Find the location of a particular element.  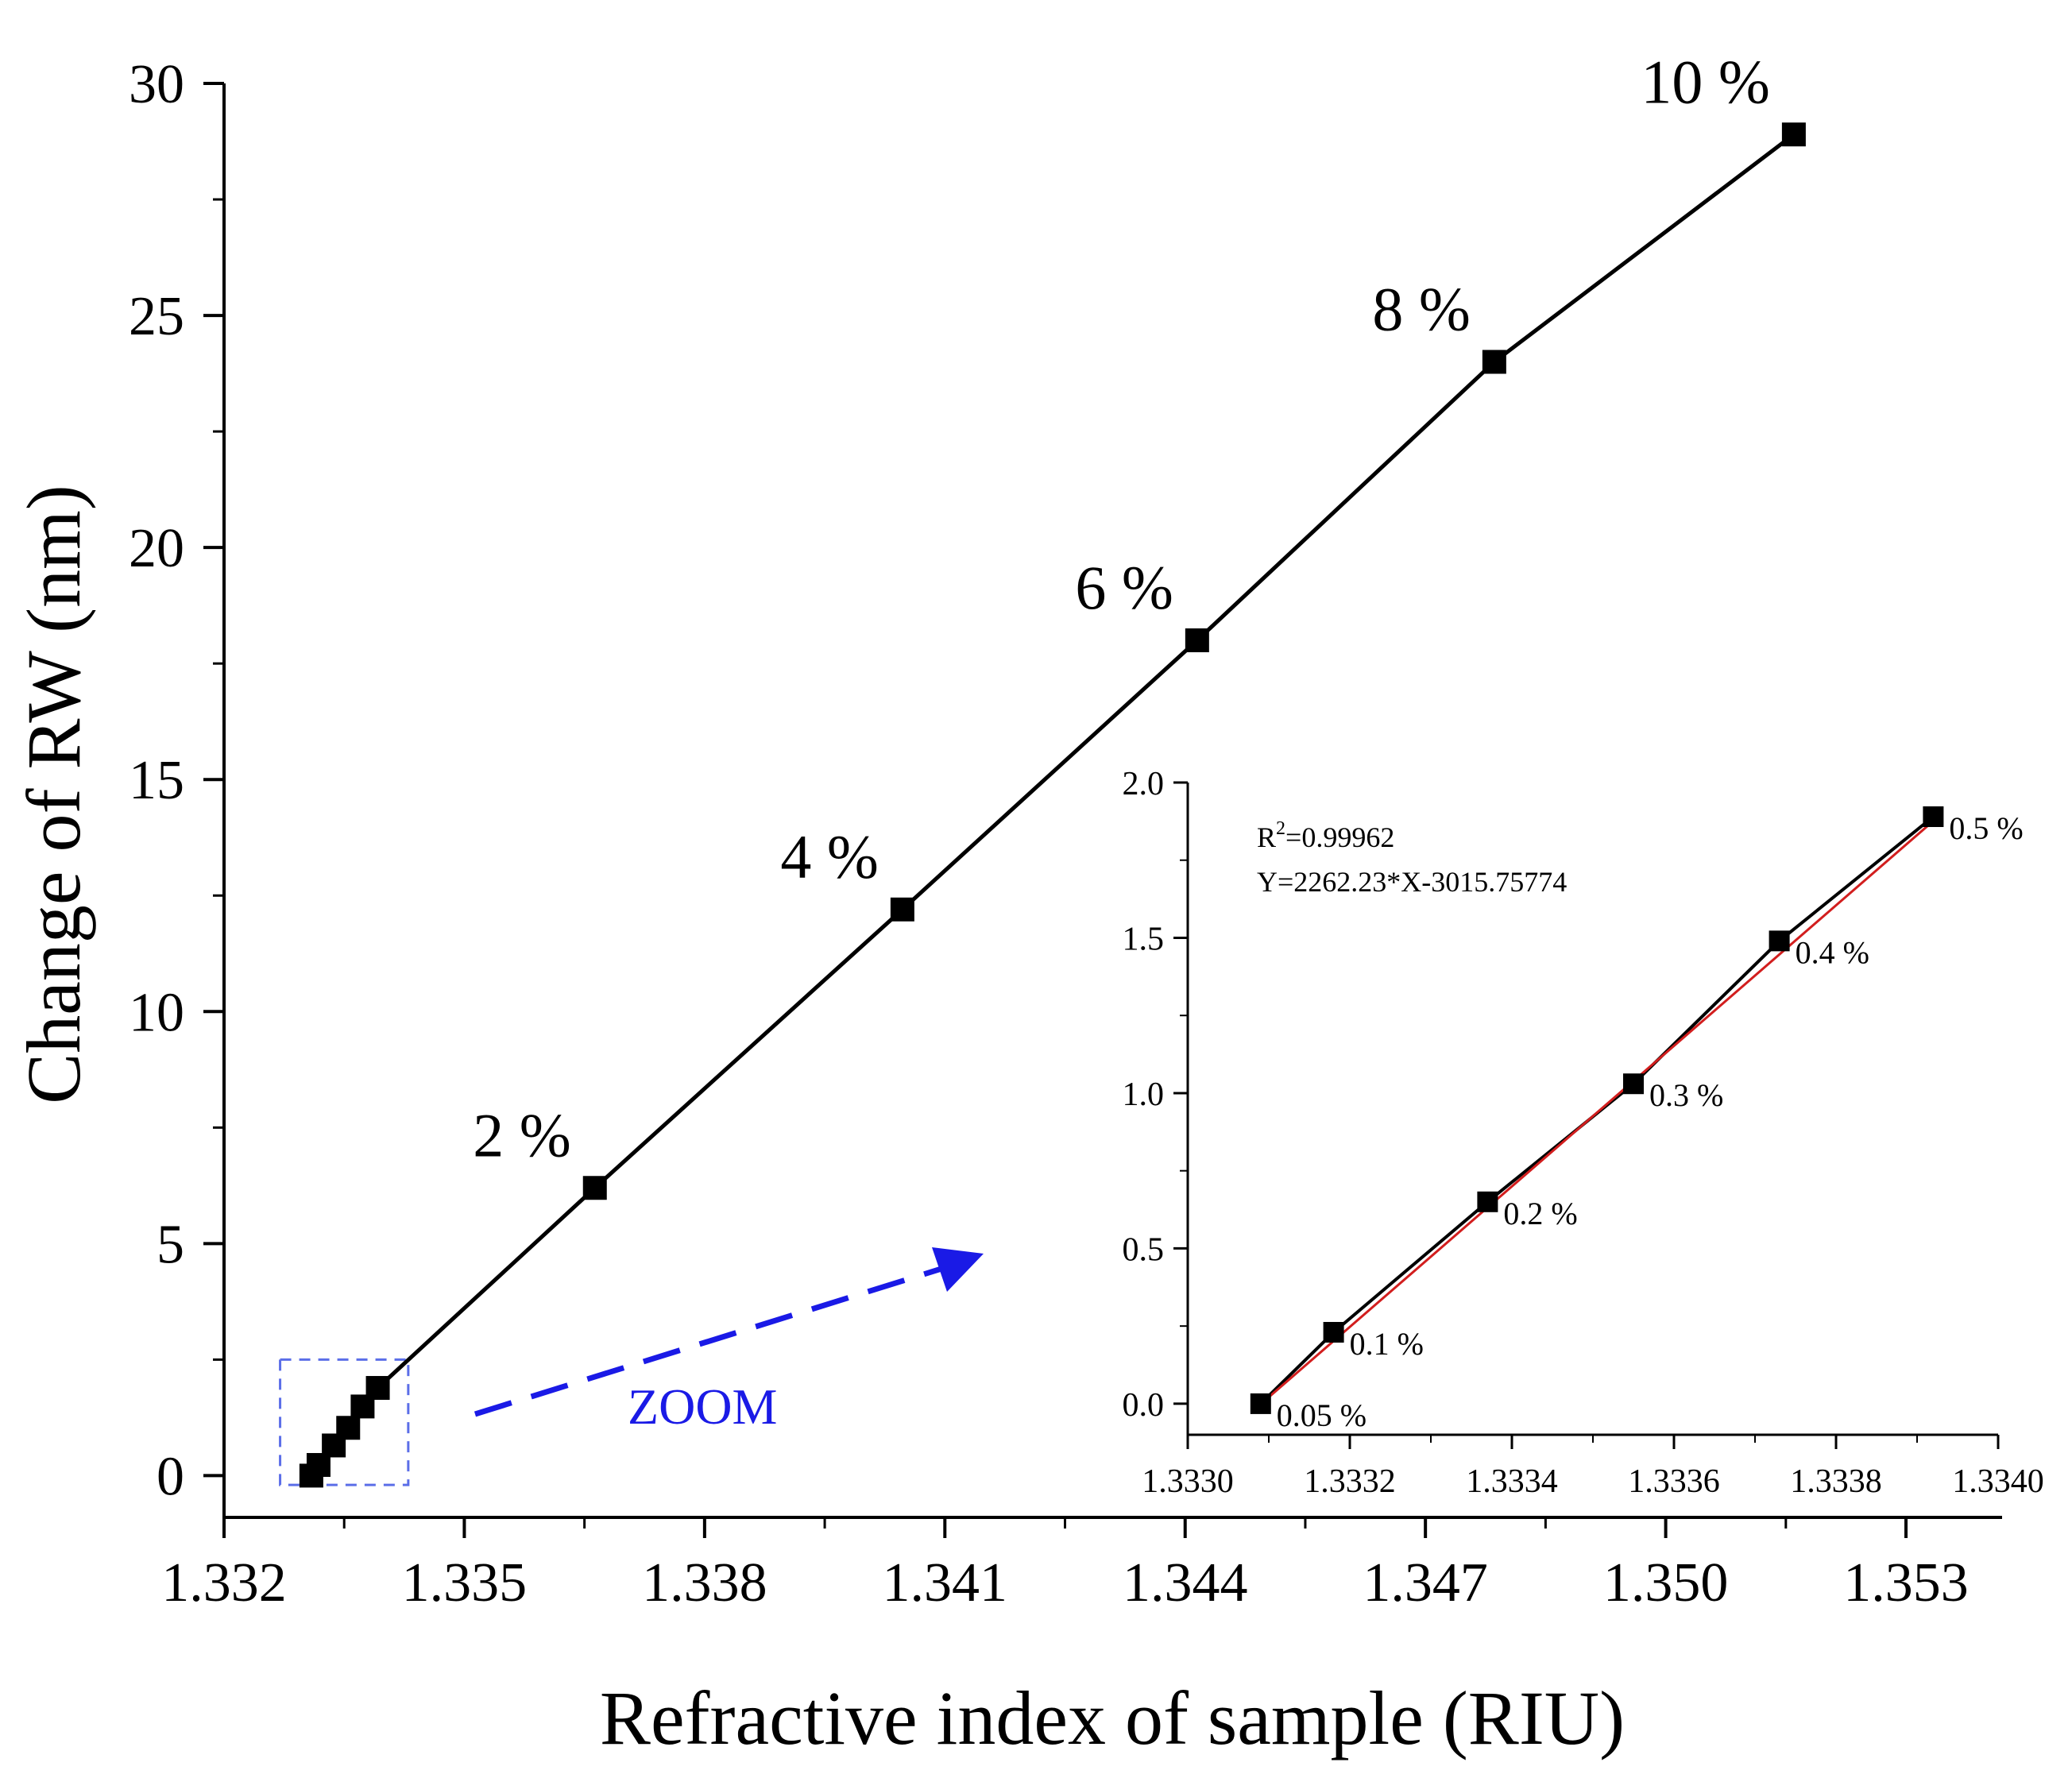

inset-point-label: 0.1 % is located at coordinates (1387, 1344).